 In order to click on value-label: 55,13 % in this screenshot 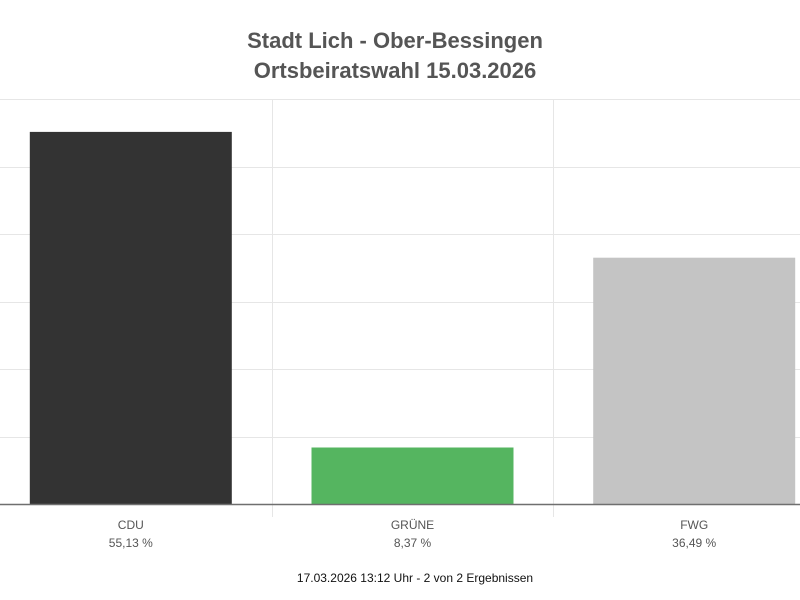, I will do `click(131, 543)`.